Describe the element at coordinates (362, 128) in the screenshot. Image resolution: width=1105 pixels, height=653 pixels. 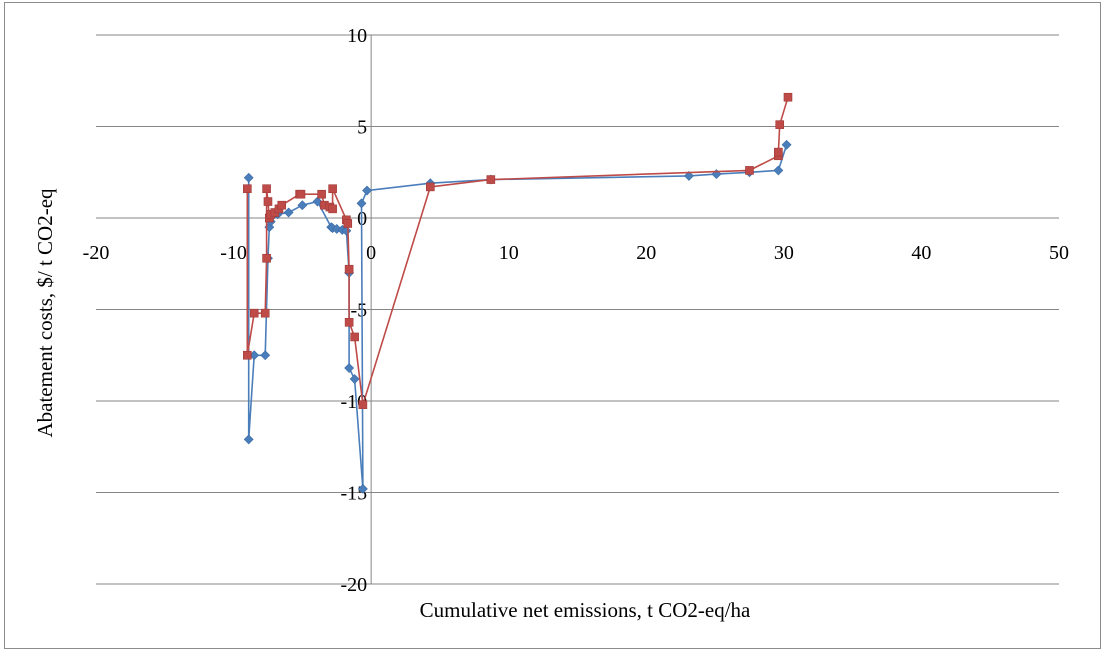
I see `y-tick-label: 5` at that location.